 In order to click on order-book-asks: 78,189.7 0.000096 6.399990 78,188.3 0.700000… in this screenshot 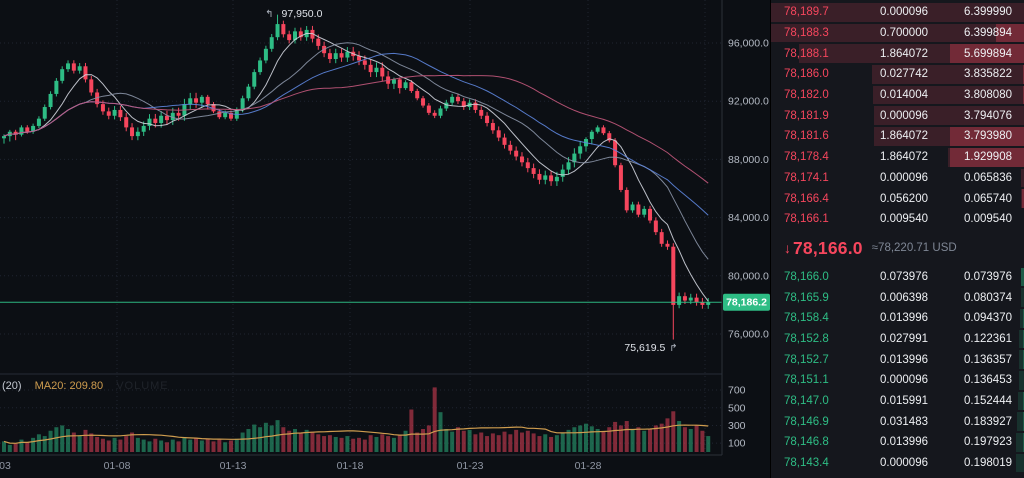, I will do `click(897, 116)`.